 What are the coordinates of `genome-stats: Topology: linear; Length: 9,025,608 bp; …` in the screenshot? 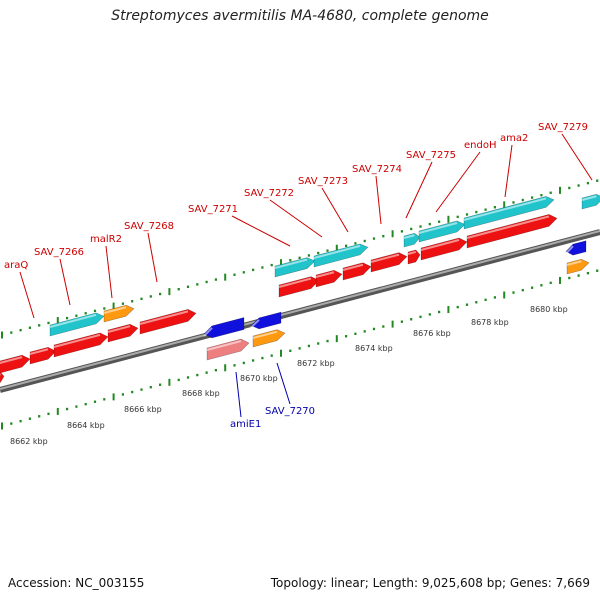 It's located at (430, 583).